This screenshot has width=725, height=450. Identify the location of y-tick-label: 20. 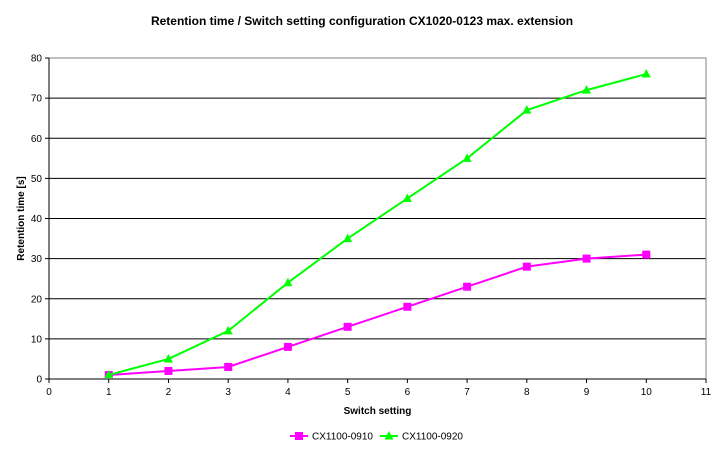
(37, 299).